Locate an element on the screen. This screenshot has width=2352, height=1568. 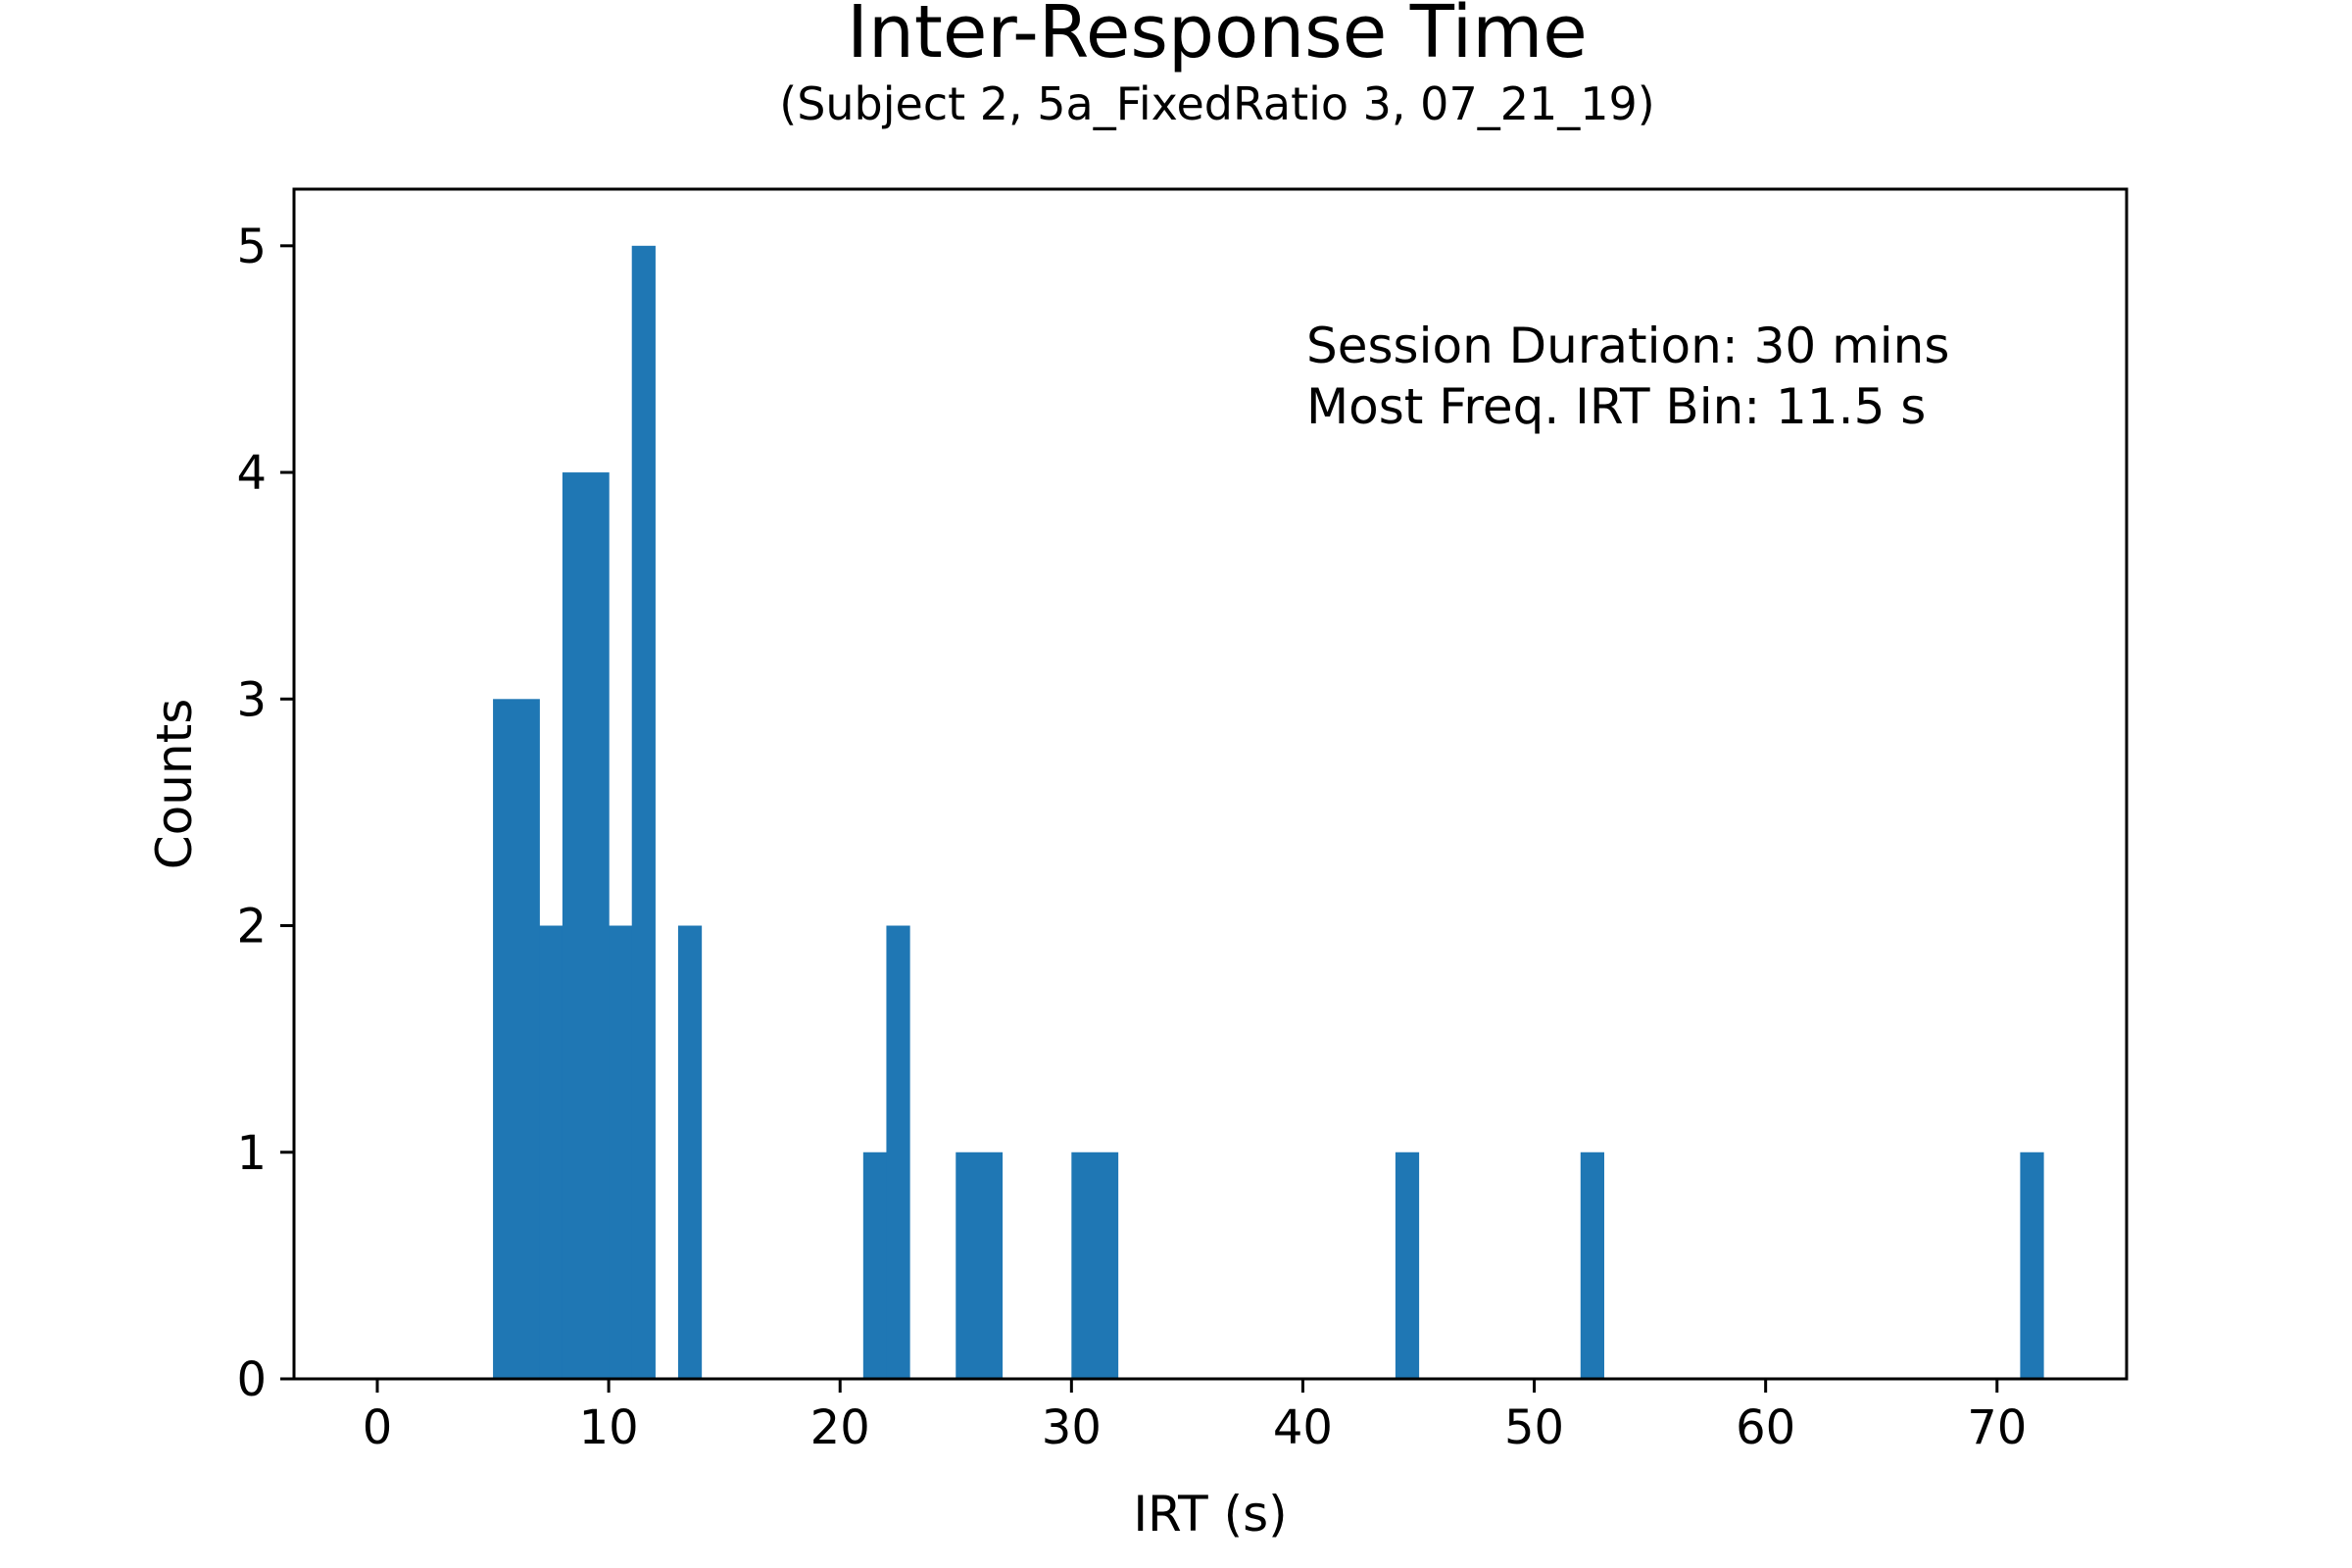
annotation-line: Session Duration: 30 mins is located at coordinates (1627, 346).